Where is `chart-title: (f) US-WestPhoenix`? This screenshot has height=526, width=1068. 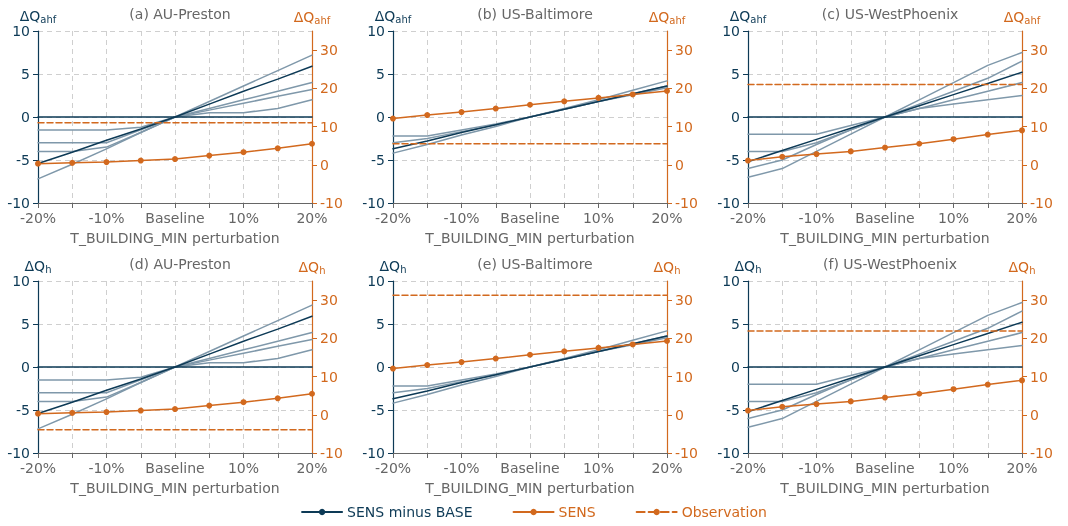 chart-title: (f) US-WestPhoenix is located at coordinates (890, 264).